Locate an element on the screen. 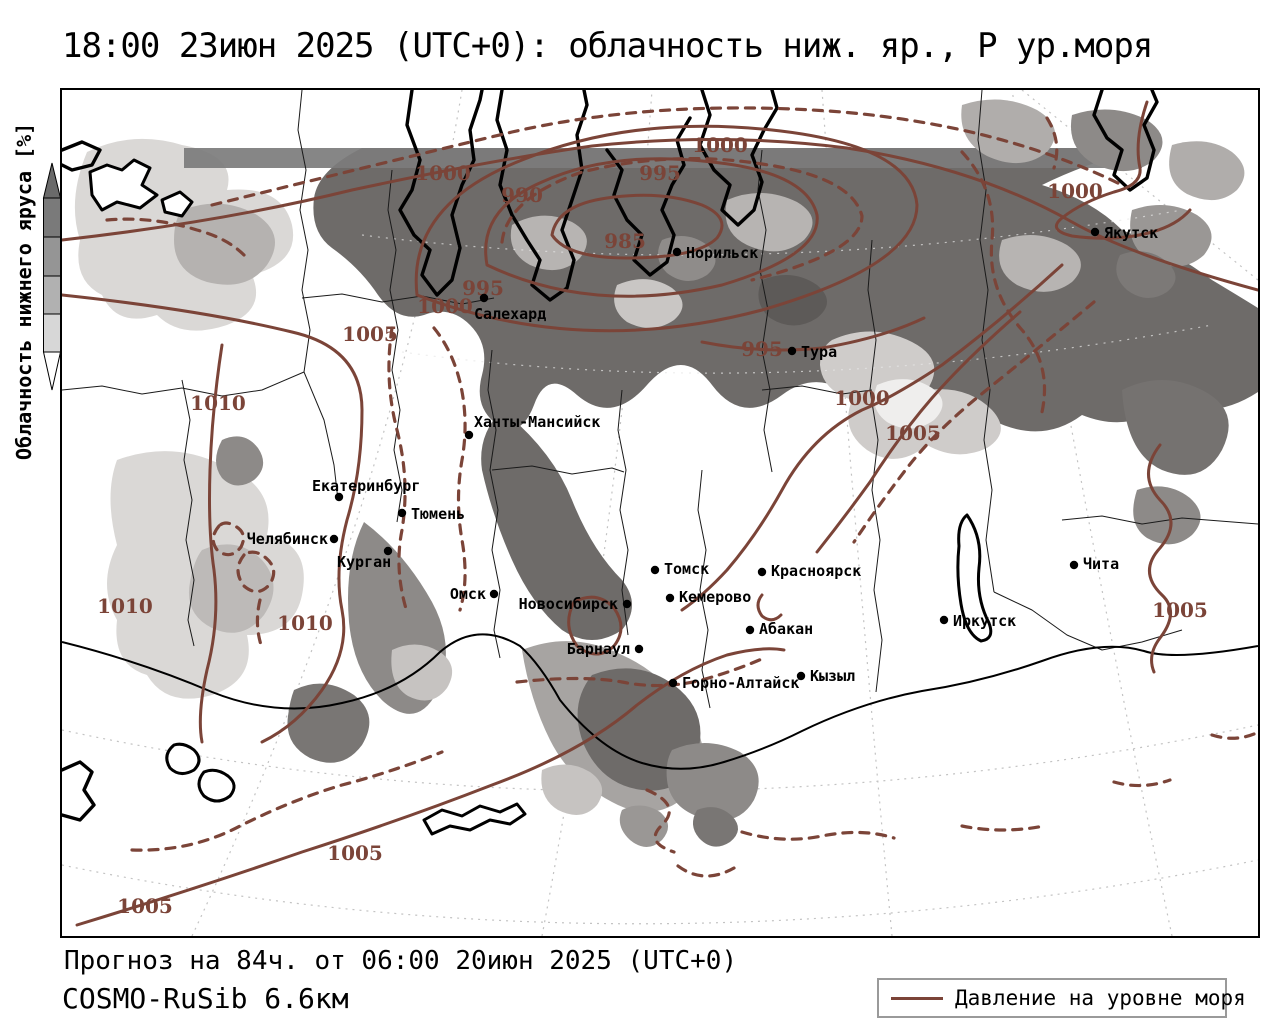  city-label: Ханты-Мансийск is located at coordinates (537, 422).